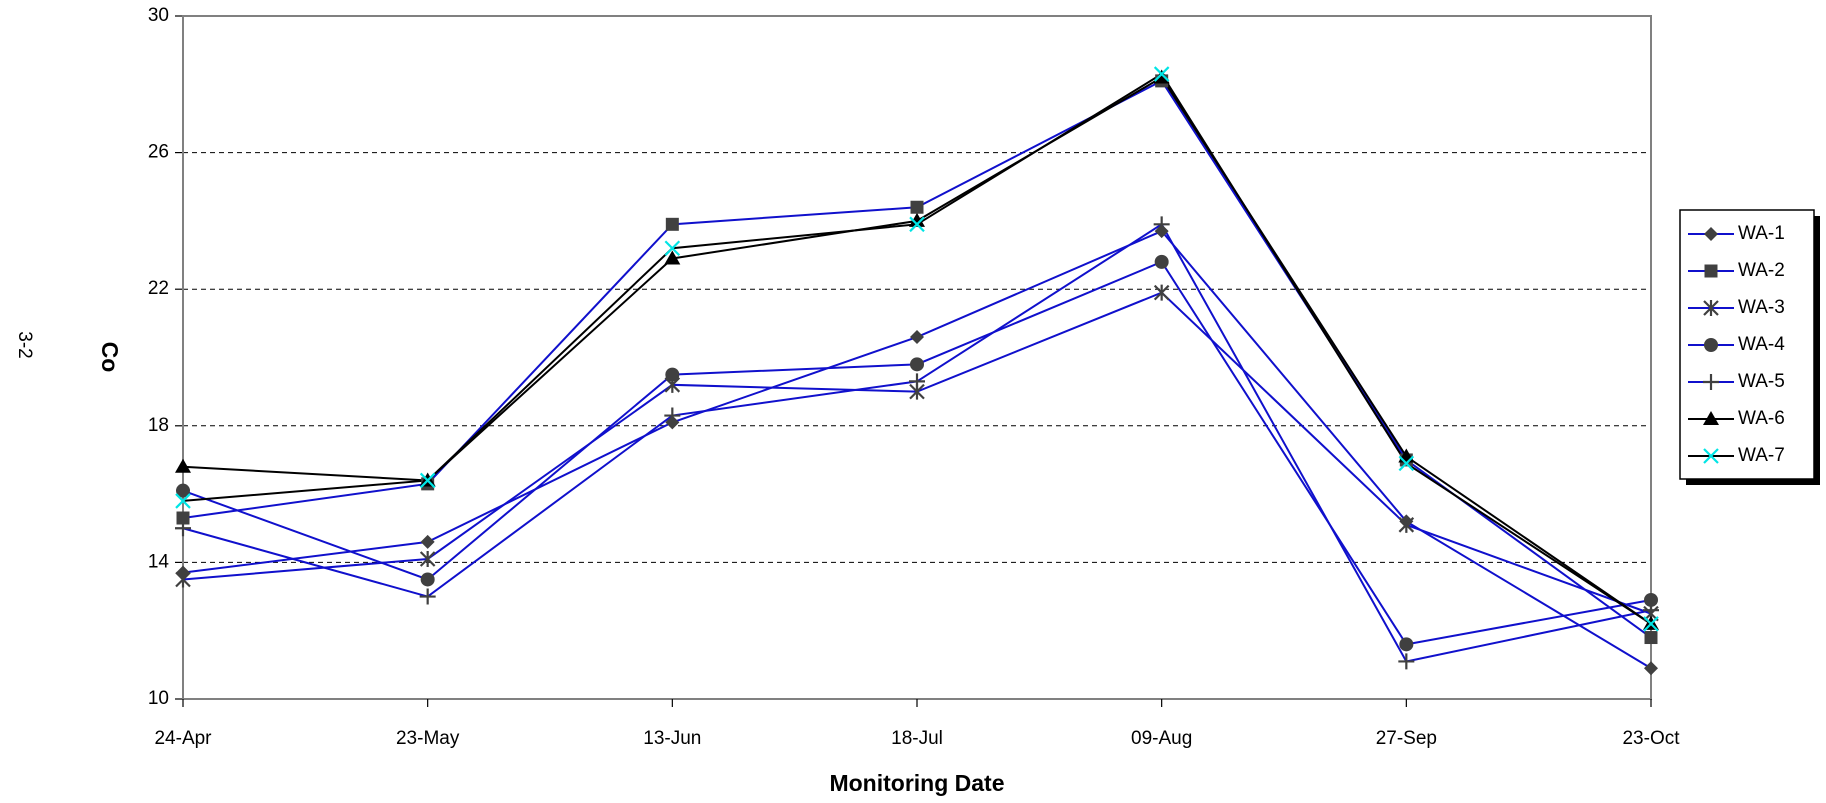  Describe the element at coordinates (1761, 455) in the screenshot. I see `legend-label: WA-7` at that location.